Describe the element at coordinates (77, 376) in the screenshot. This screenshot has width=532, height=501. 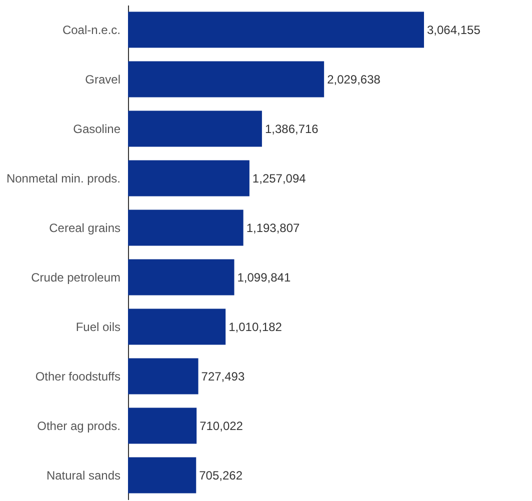
I see `y-tick-label: Other foodstuffs` at that location.